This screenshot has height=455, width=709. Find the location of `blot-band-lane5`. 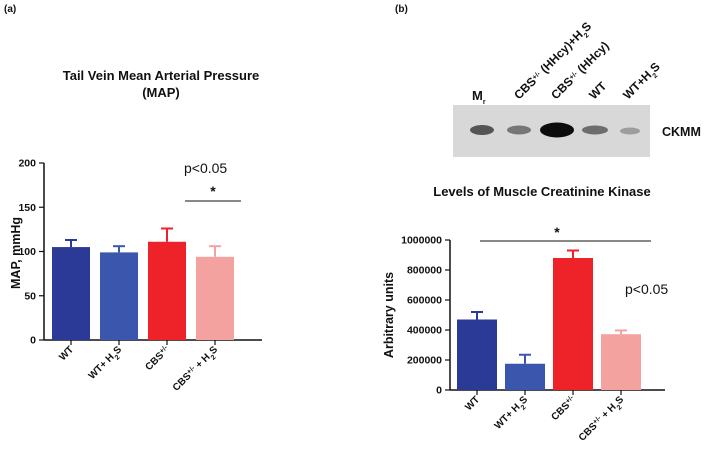

blot-band-lane5 is located at coordinates (630, 131).